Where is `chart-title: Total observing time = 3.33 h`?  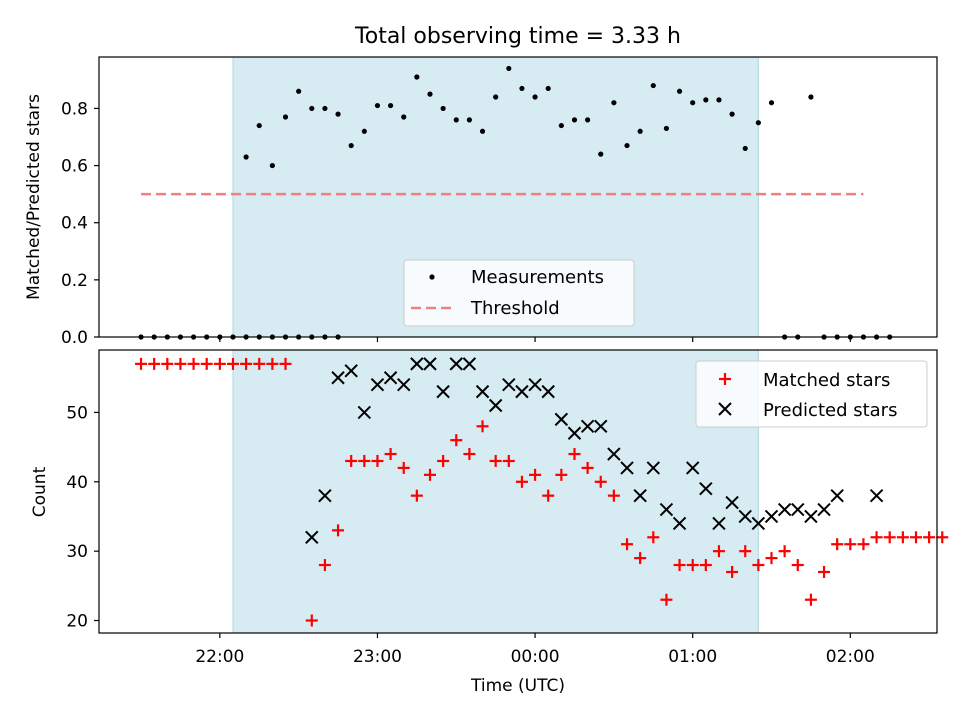 chart-title: Total observing time = 3.33 h is located at coordinates (517, 36).